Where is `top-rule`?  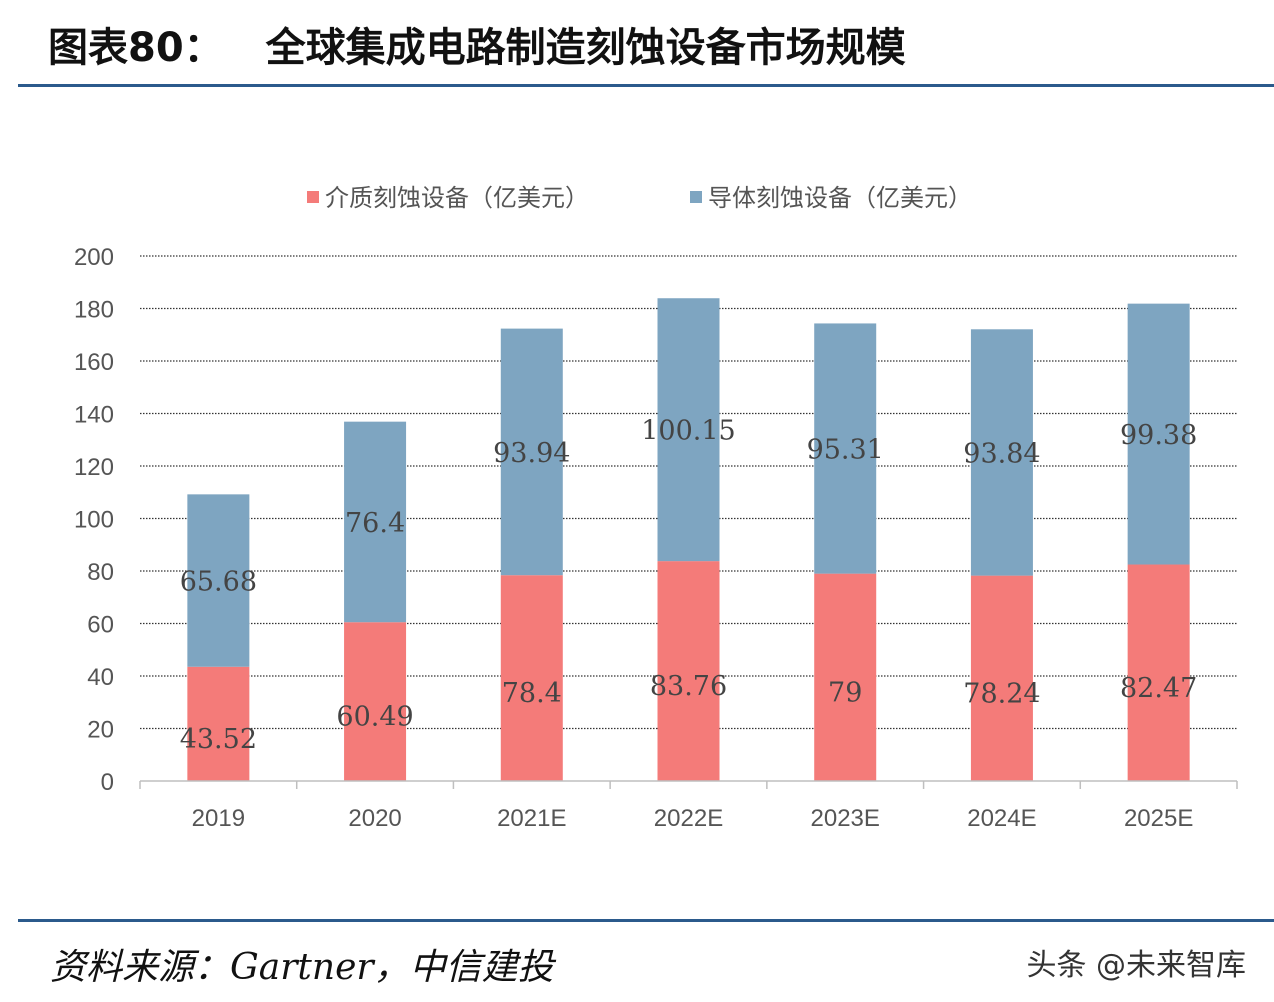 top-rule is located at coordinates (646, 85).